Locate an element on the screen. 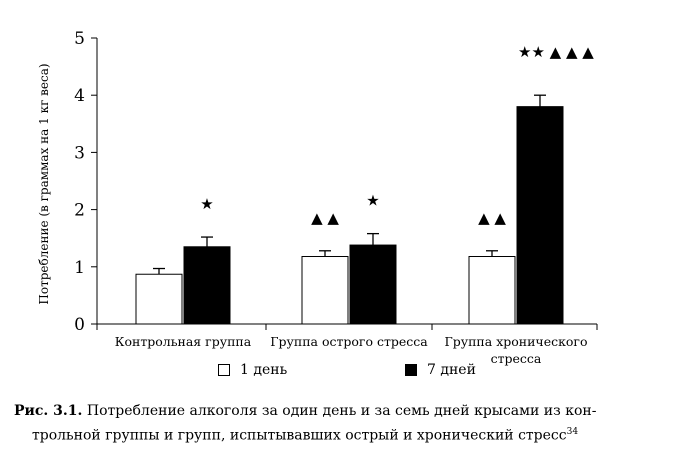 This screenshot has width=686, height=475. category-label-1: Группа острого стресса is located at coordinates (349, 341).